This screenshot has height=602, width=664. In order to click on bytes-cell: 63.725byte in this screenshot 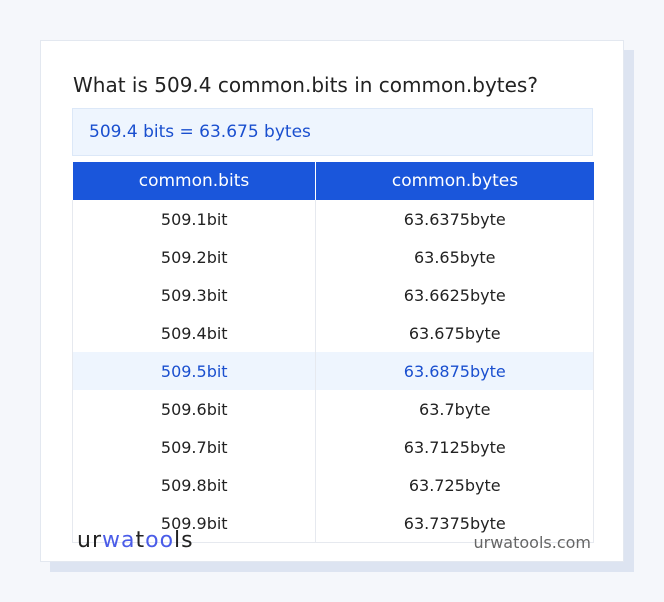, I will do `click(454, 485)`.